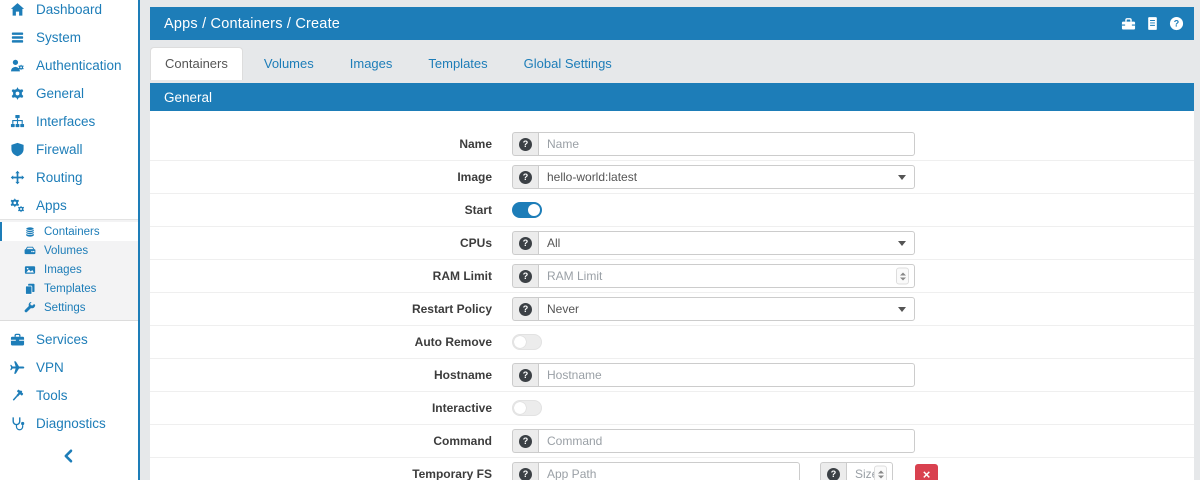  I want to click on gavel-icon, so click(17, 395).